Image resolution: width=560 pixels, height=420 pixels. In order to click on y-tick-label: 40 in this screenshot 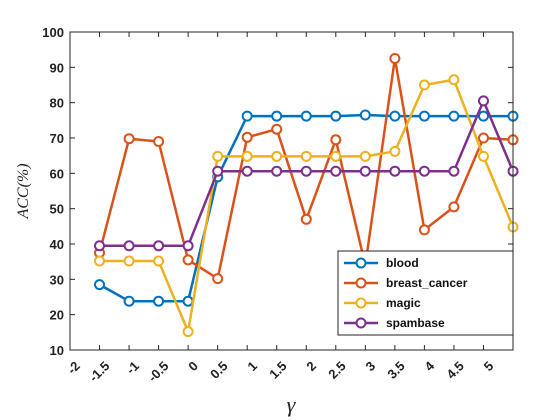, I will do `click(57, 244)`.